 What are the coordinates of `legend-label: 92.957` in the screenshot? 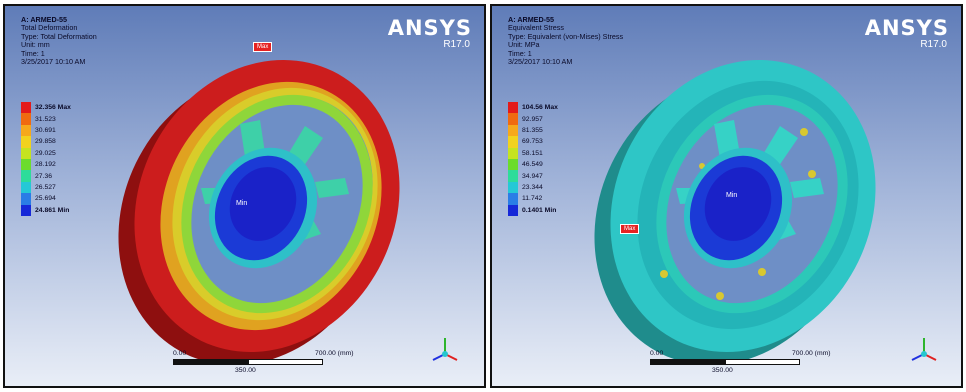 It's located at (532, 119).